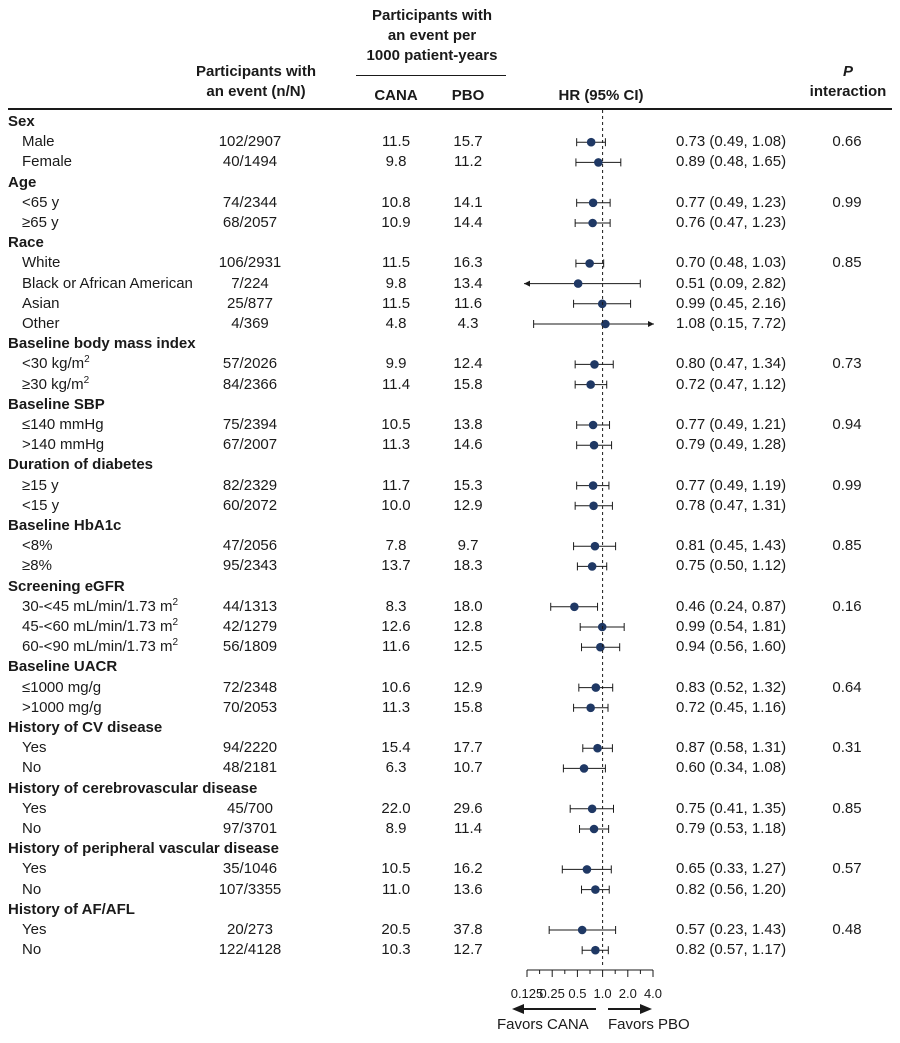 The width and height of the screenshot is (900, 1043). What do you see at coordinates (450, 768) in the screenshot?
I see `table-row: No 48/2181 6.3 10.7 0.60 (0.34, 1.08)` at bounding box center [450, 768].